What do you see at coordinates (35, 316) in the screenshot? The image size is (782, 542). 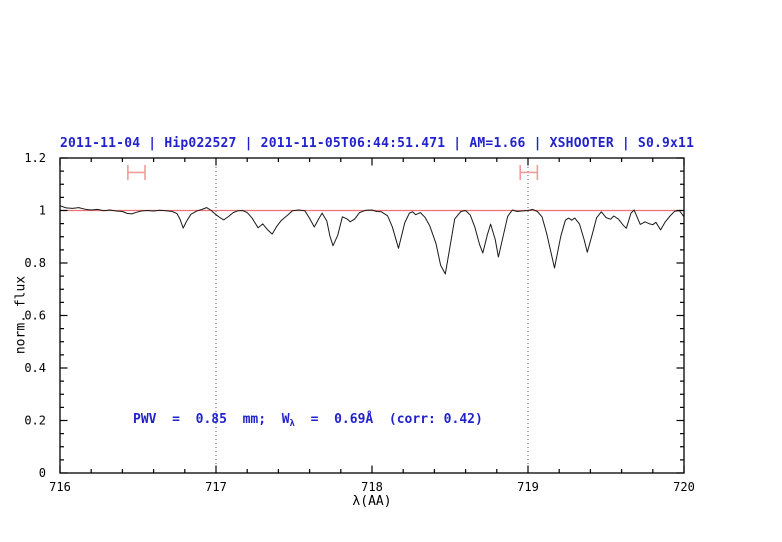 I see `y-tick-label: 0.6` at bounding box center [35, 316].